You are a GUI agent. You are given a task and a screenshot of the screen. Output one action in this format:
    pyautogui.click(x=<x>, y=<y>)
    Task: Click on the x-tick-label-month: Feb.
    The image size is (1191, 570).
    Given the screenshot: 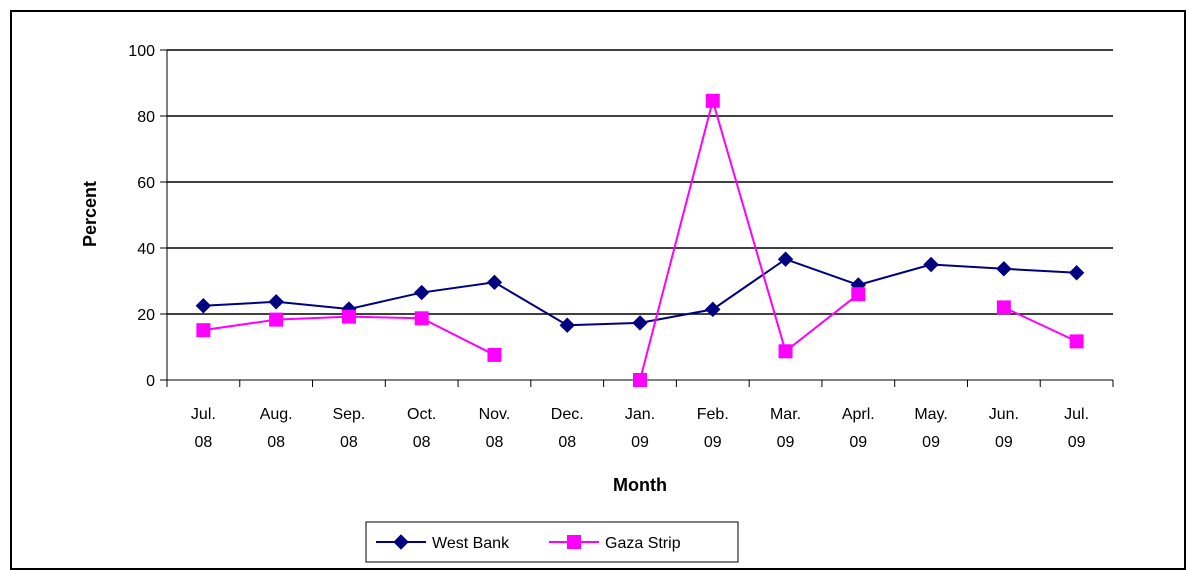 What is the action you would take?
    pyautogui.click(x=713, y=414)
    